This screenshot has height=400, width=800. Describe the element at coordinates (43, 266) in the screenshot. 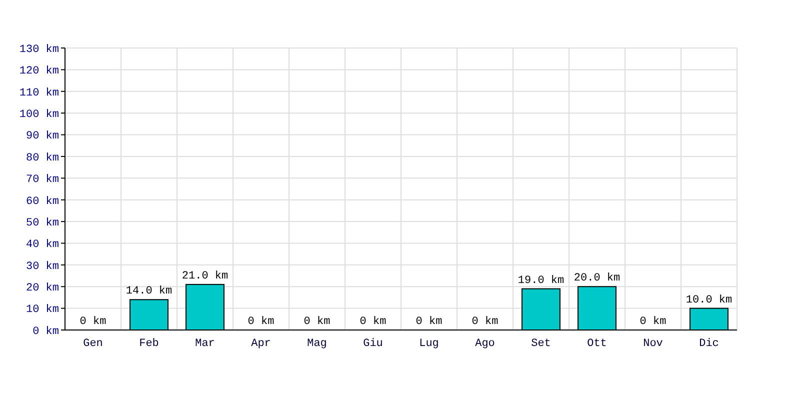

I see `y-tick-label: 30 km` at that location.